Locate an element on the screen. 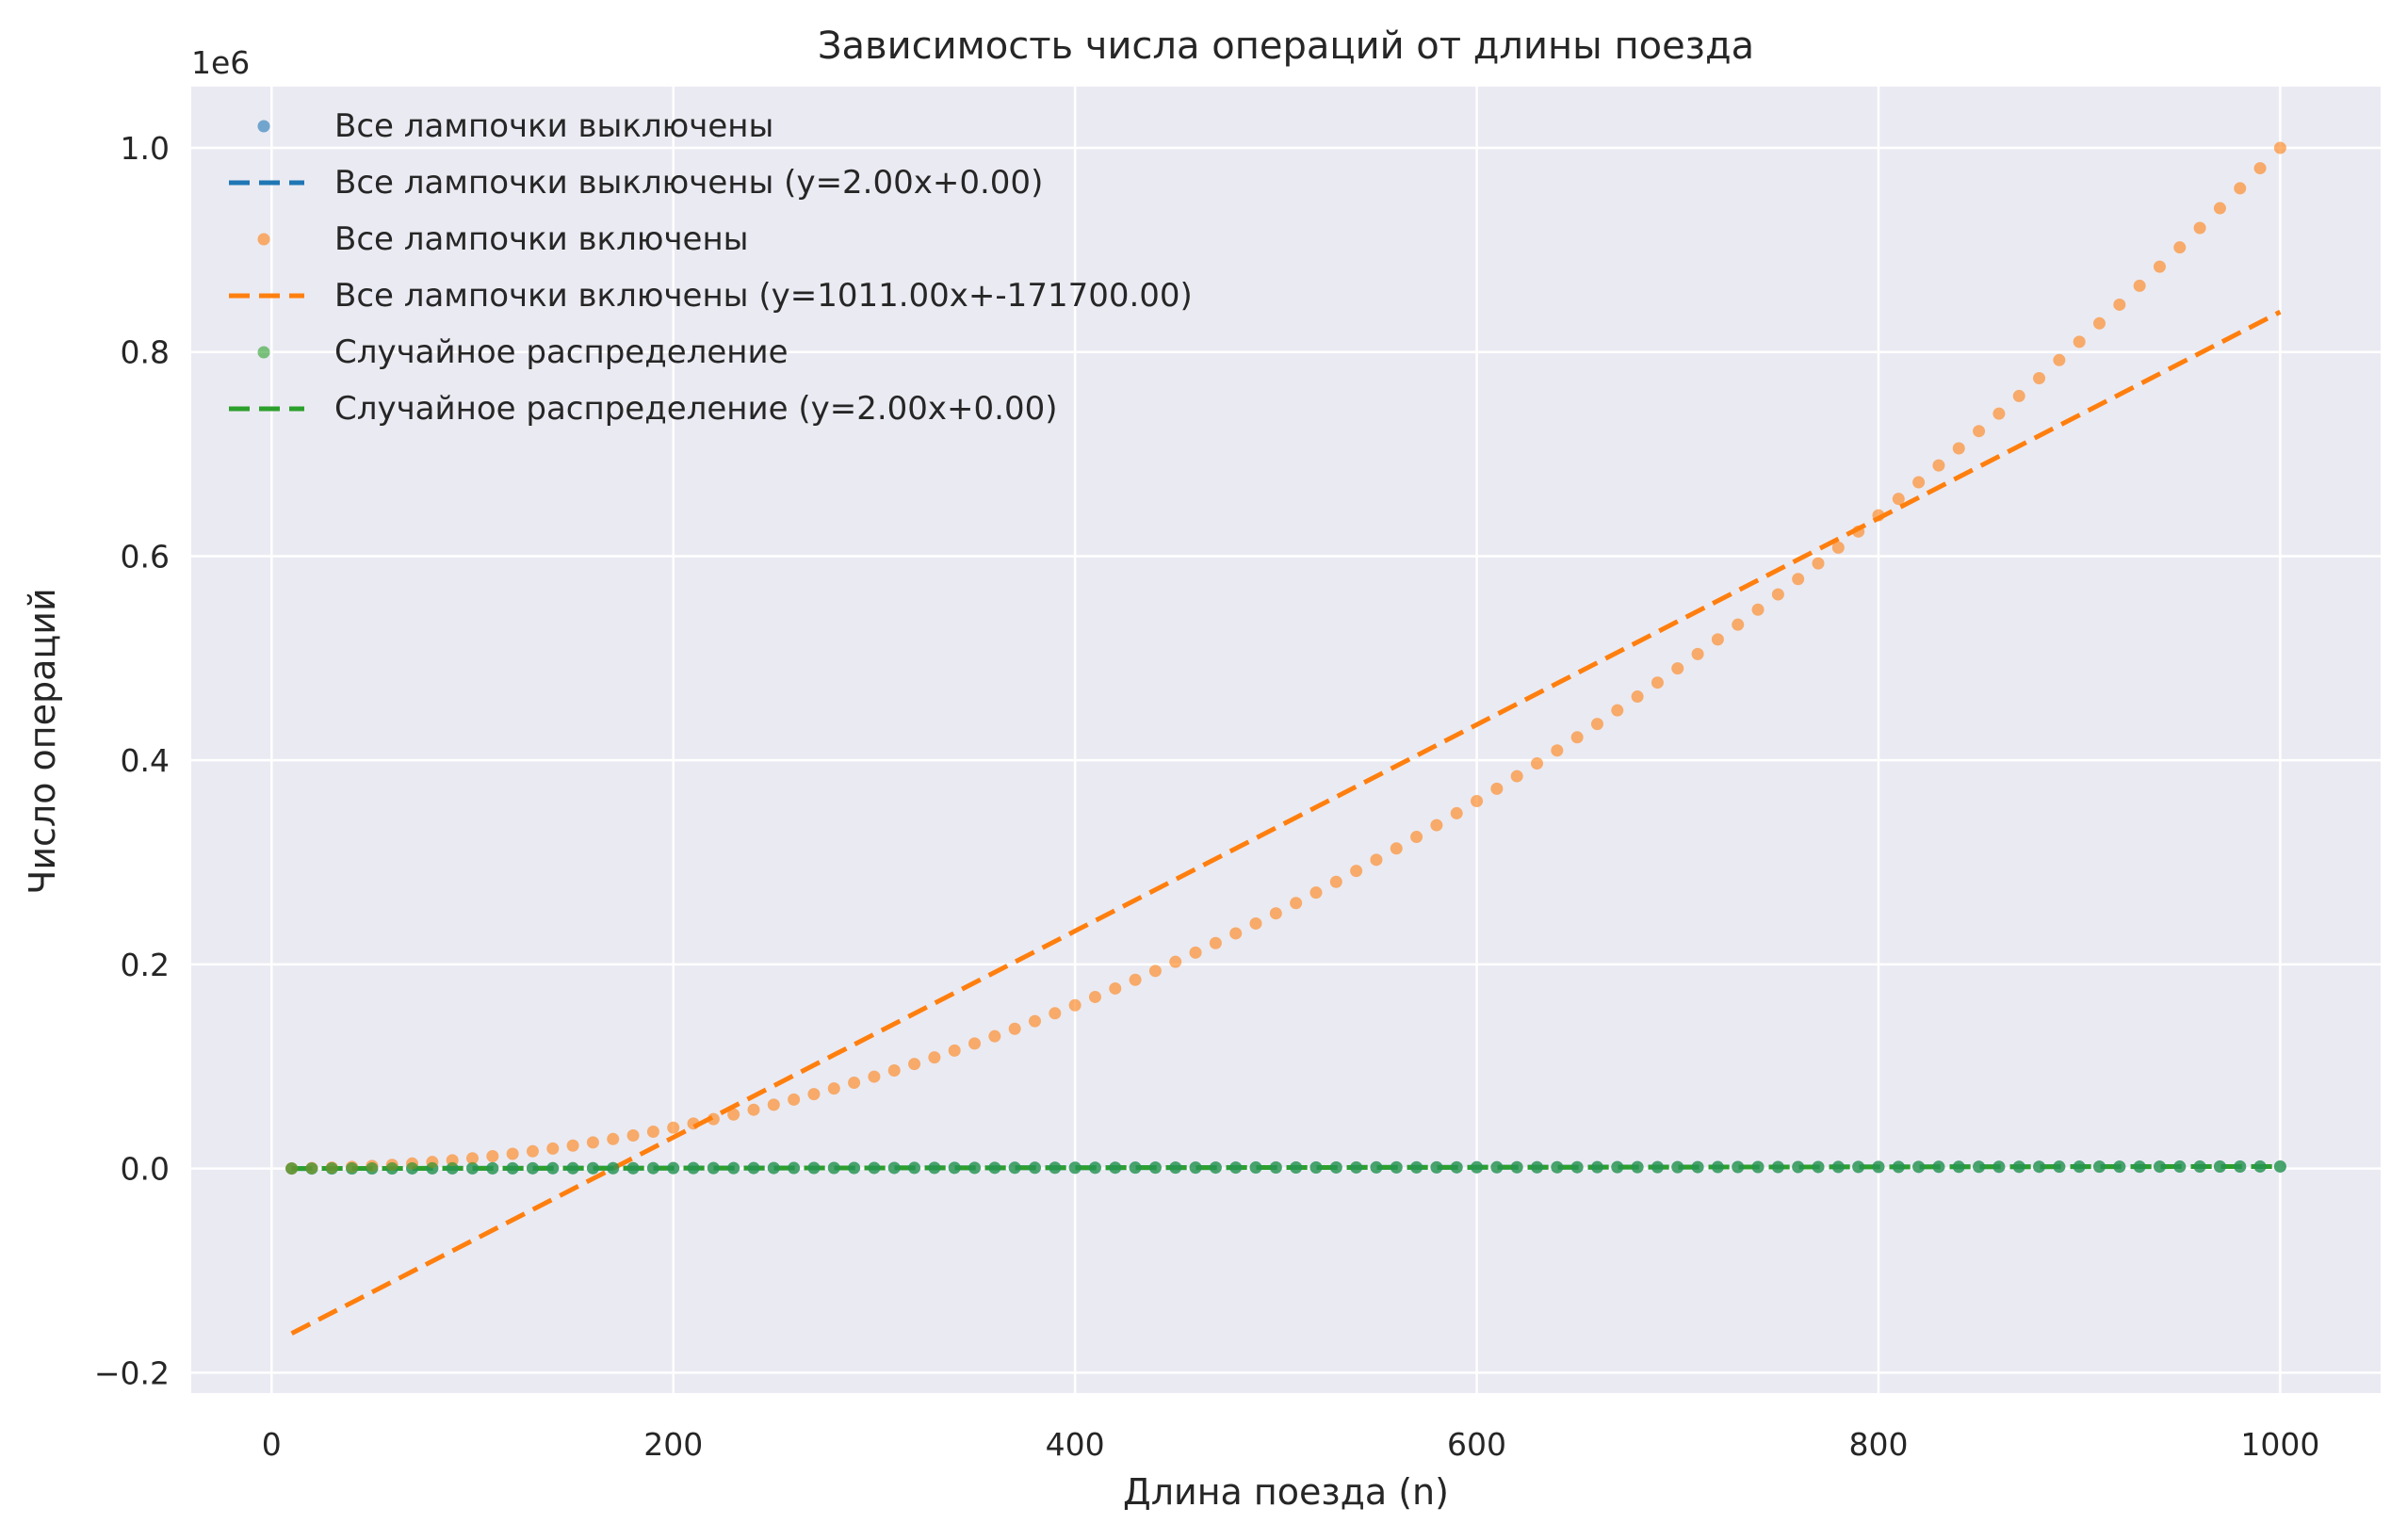 The width and height of the screenshot is (2407, 1540). y-tick-label: 0.6 is located at coordinates (145, 556).